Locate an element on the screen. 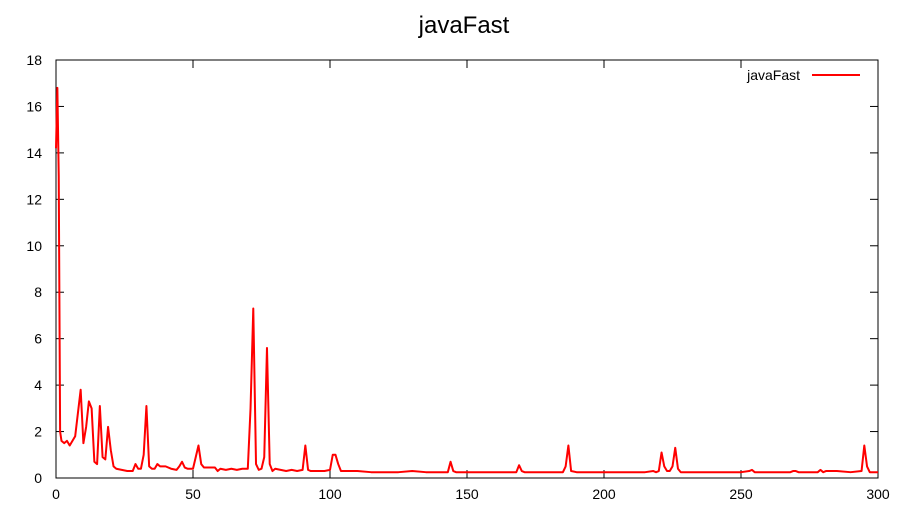  y-tick-label: 4 is located at coordinates (38, 385).